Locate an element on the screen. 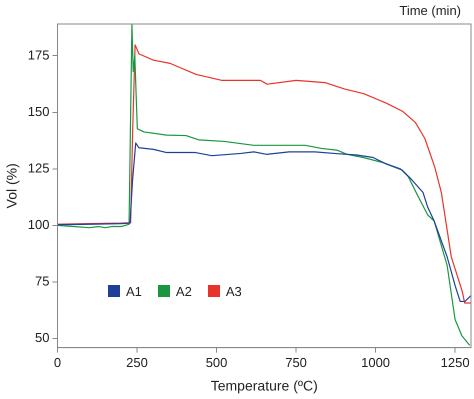 This screenshot has height=399, width=474. y-axis-title: Vol (%) is located at coordinates (11, 185).